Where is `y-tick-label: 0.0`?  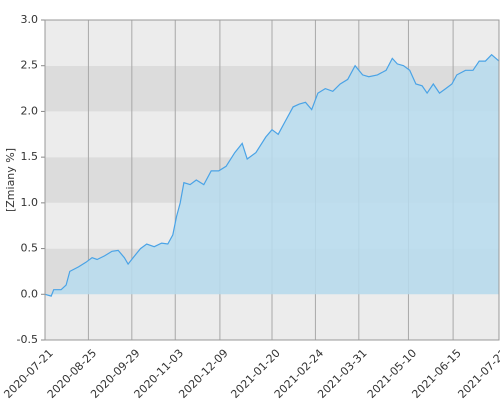 y-tick-label: 0.0 is located at coordinates (30, 293).